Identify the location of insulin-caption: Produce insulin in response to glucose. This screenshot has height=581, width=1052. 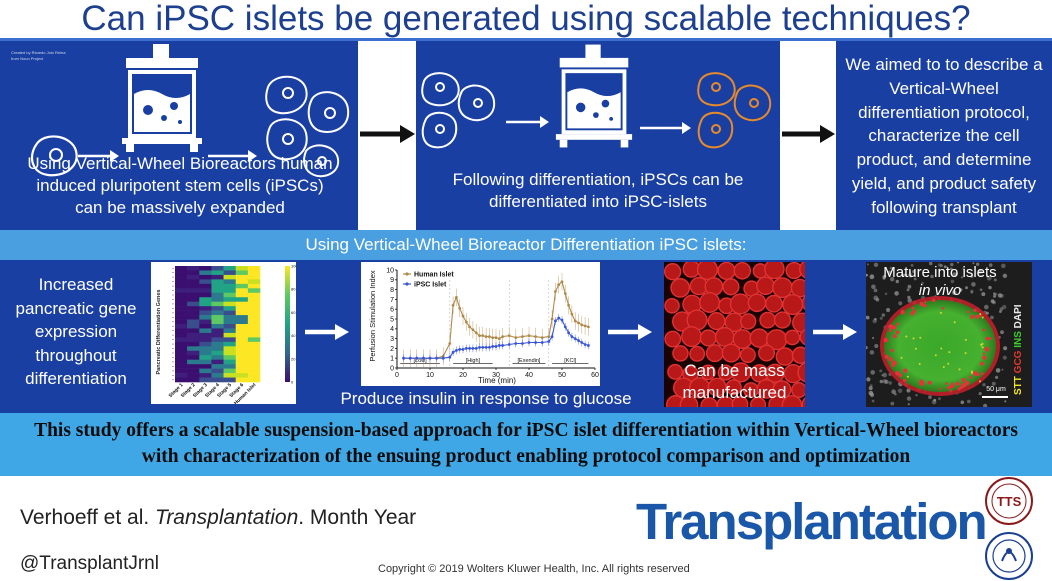
(486, 398).